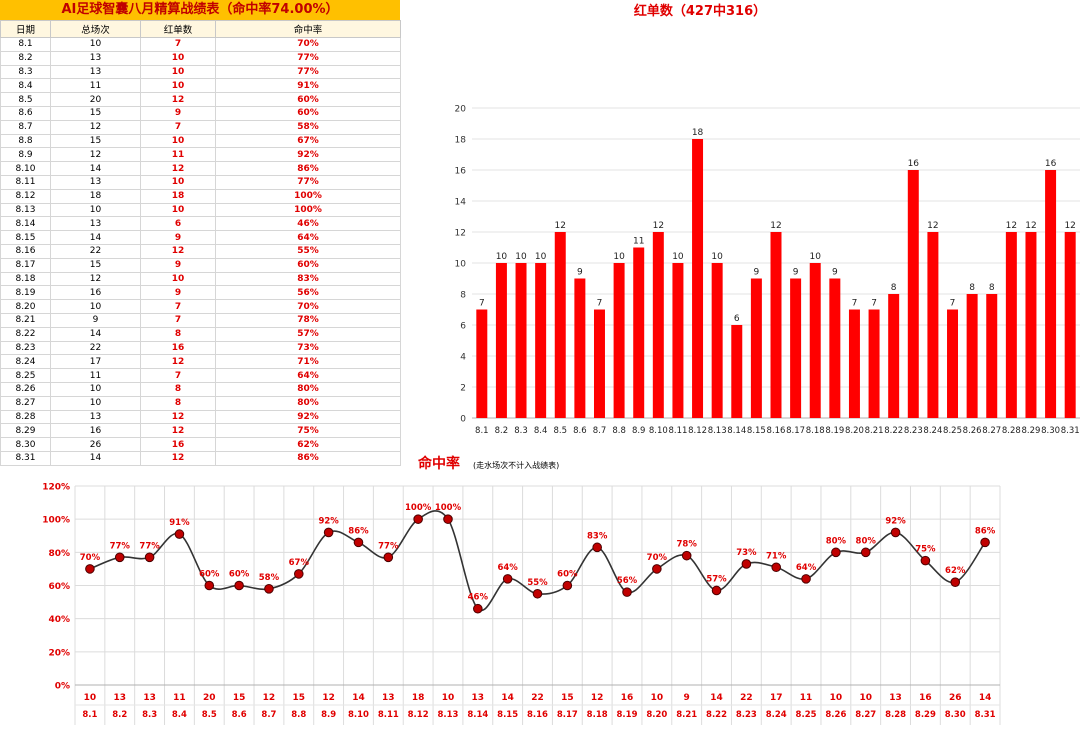  What do you see at coordinates (1050, 431) in the screenshot?
I see `bar-x-tick-label: 8.30` at bounding box center [1050, 431].